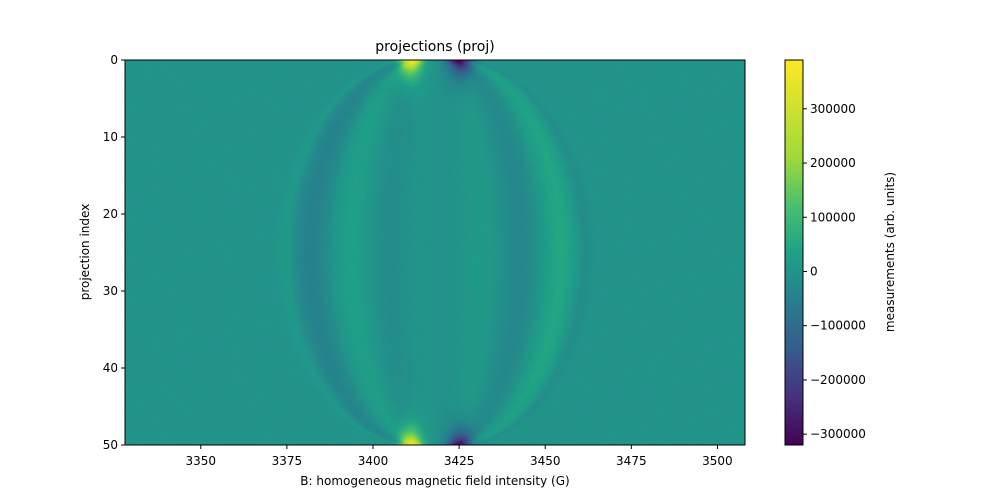 This screenshot has height=500, width=1000. I want to click on y-axis-ticks: 0 10 20 30 40 50, so click(114, 252).